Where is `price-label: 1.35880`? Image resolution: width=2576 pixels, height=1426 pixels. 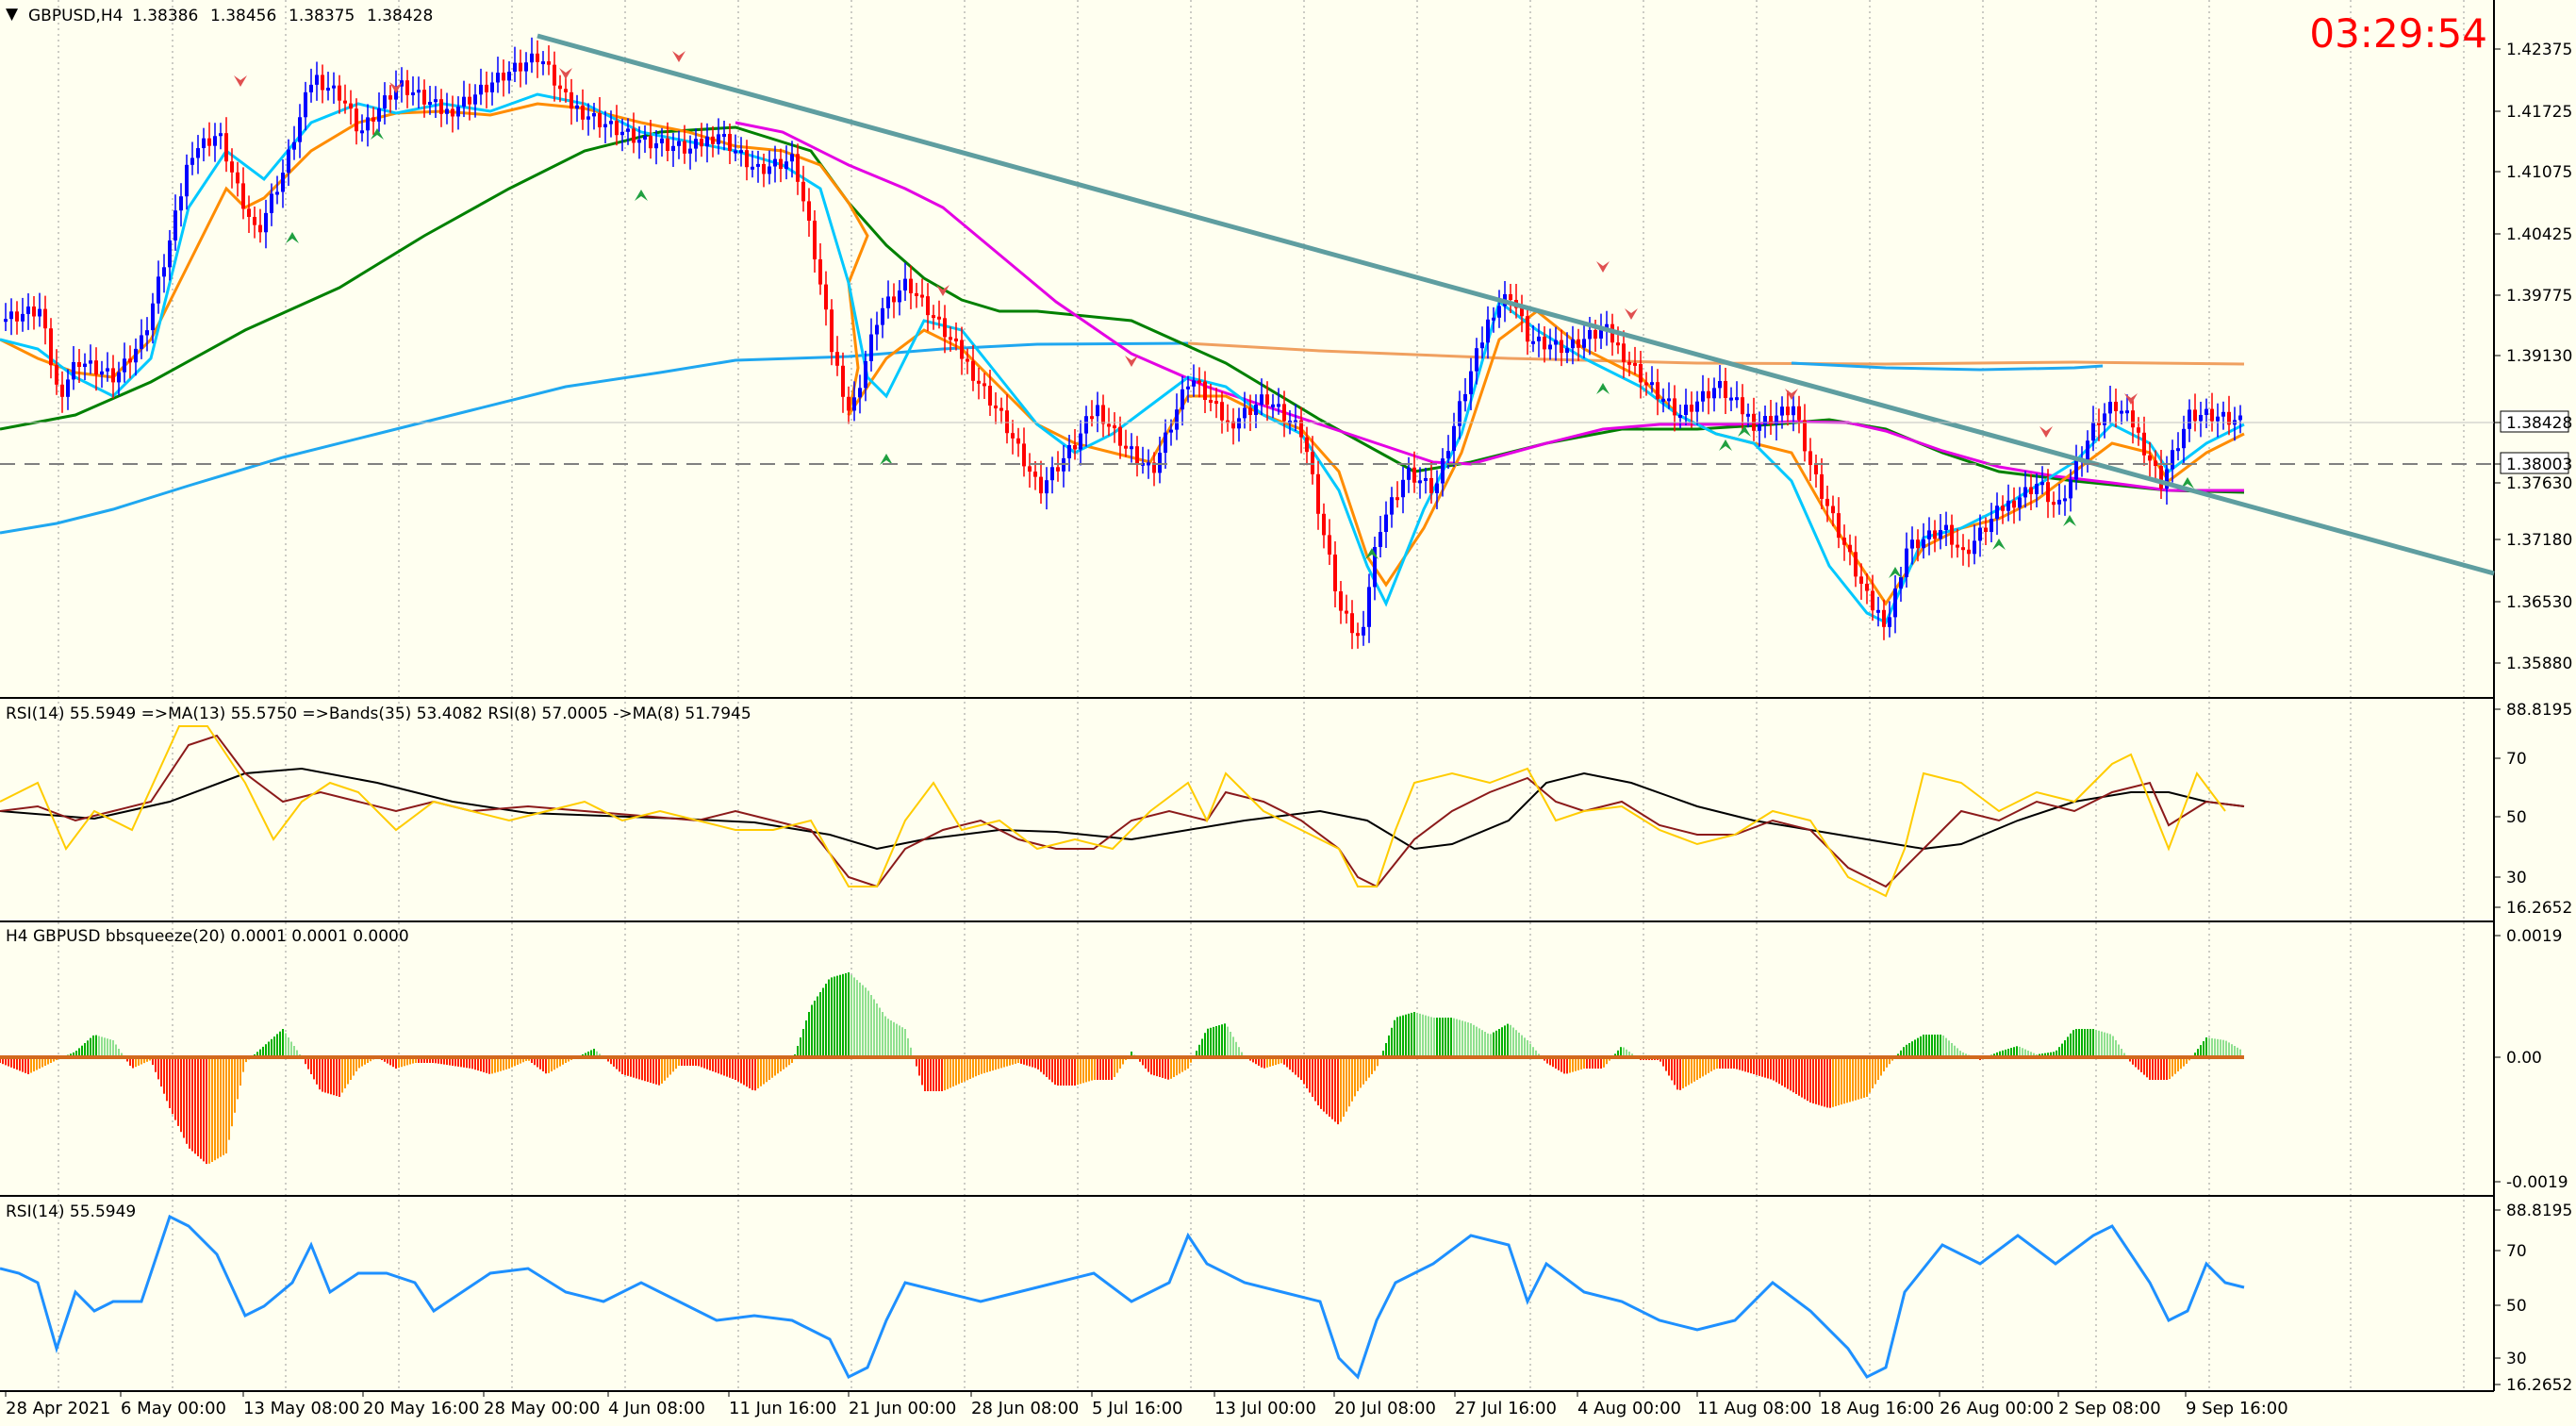
price-label: 1.35880 is located at coordinates (2539, 664).